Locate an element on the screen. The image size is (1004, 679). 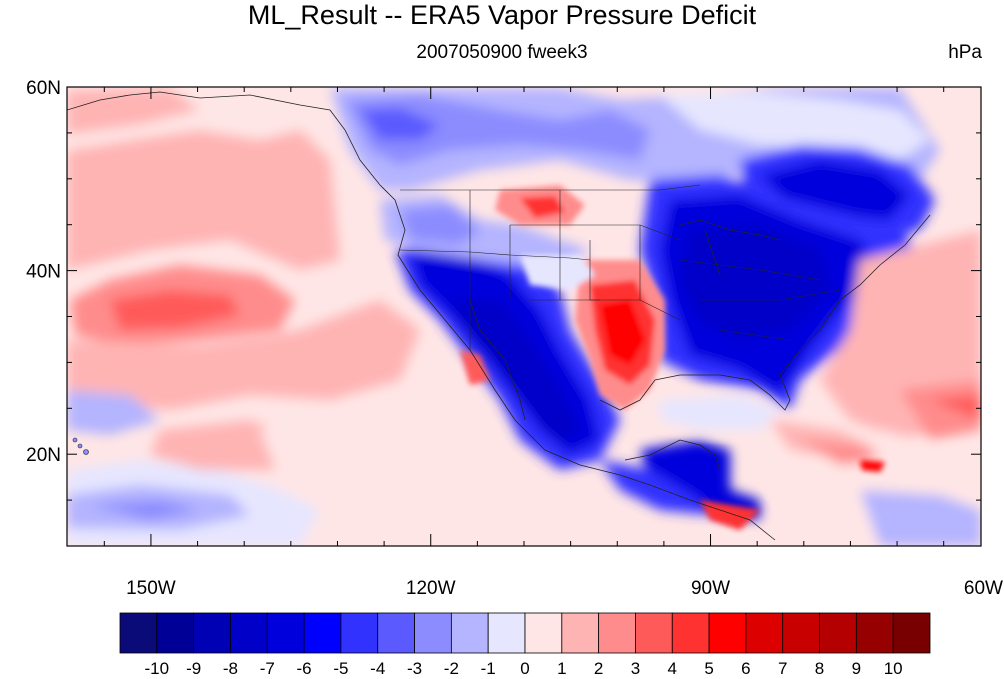
lat-tick-label: 40N is located at coordinates (43, 272).